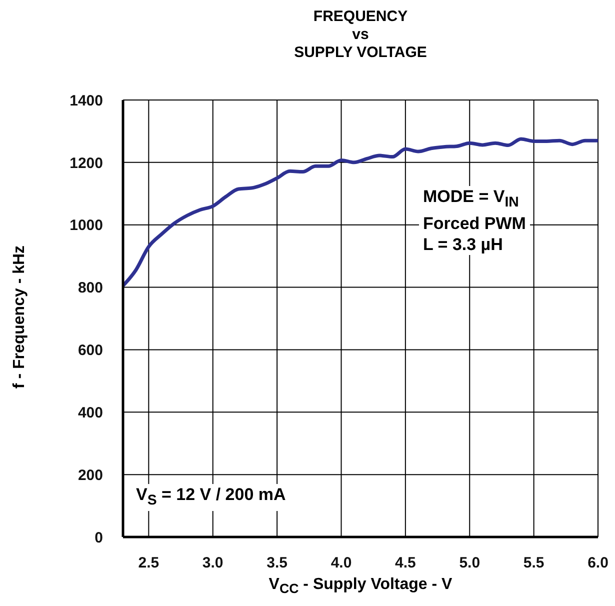  Describe the element at coordinates (211, 498) in the screenshot. I see `annotation: V$_{S}$ = 12 V / 200 mA` at that location.